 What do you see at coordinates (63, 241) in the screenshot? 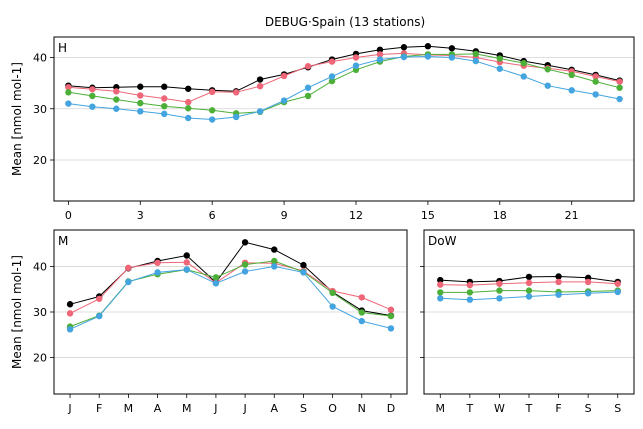
I see `panel-label: M` at bounding box center [63, 241].